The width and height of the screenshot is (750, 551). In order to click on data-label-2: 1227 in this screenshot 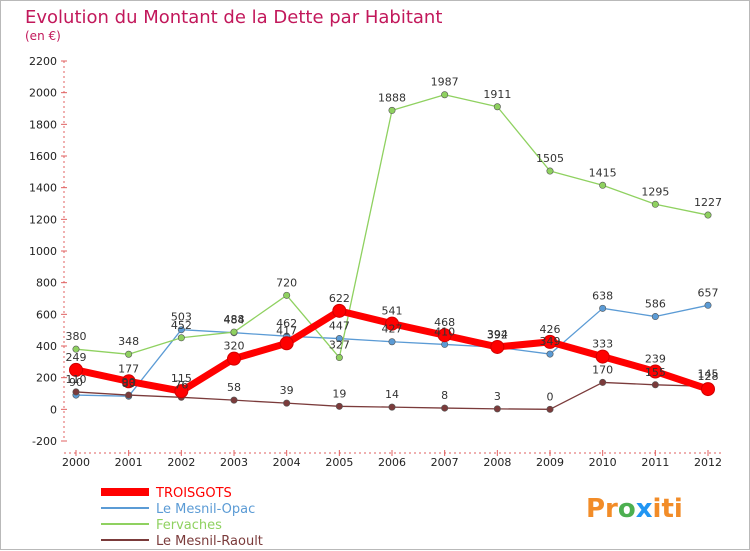, I will do `click(708, 202)`.